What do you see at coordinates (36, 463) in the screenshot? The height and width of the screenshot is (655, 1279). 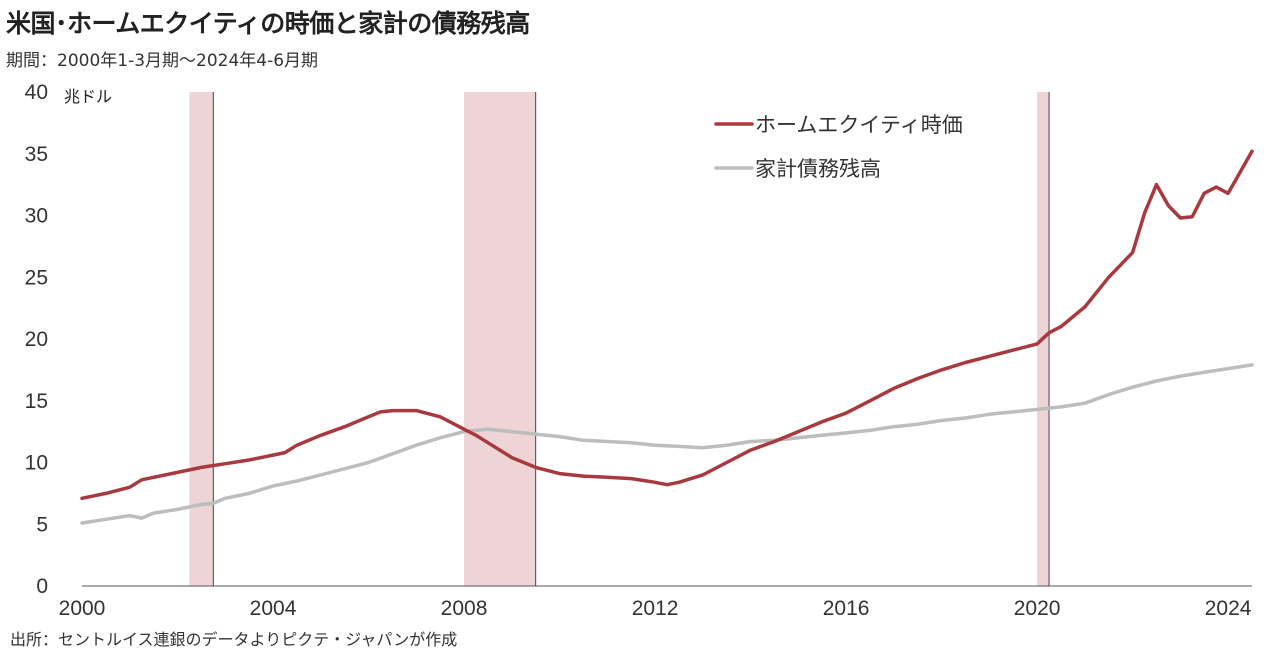 I see `y-tick-label: 10` at bounding box center [36, 463].